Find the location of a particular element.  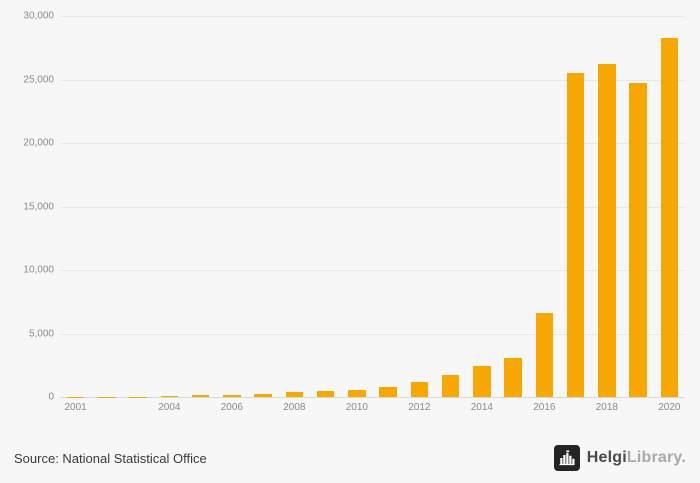

y-axis: 0 5,000 10,000 15,000 20,000 25,000 30,000 is located at coordinates (27, 207).